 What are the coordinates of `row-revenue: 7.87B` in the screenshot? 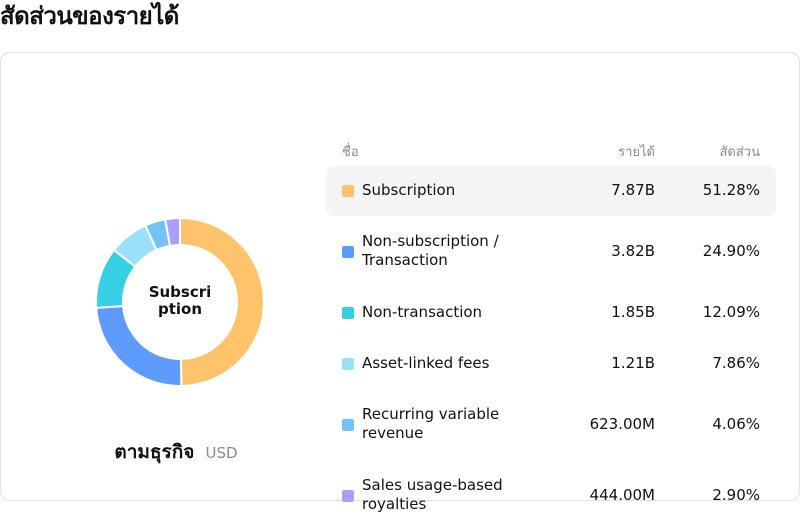 It's located at (633, 190).